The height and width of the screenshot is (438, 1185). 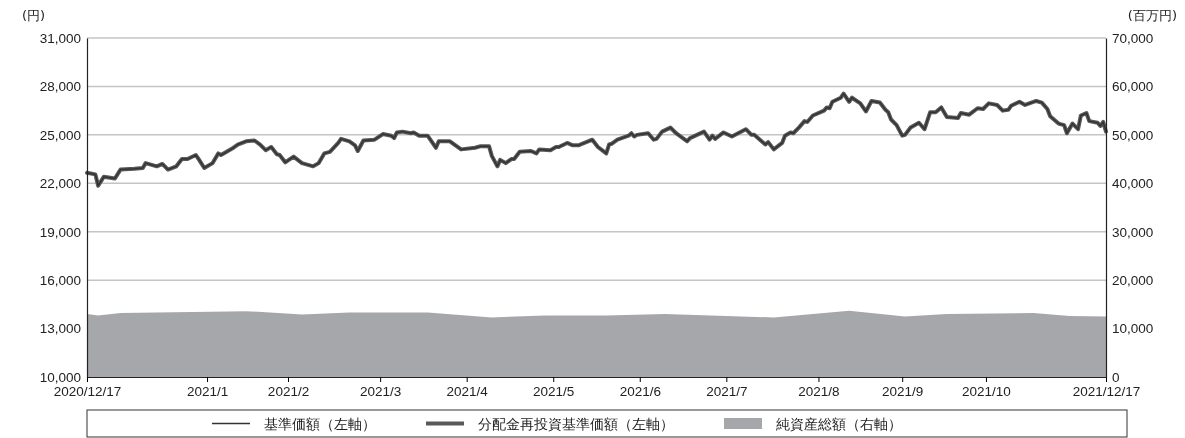 What do you see at coordinates (903, 391) in the screenshot?
I see `x-tick-label: 2021/9` at bounding box center [903, 391].